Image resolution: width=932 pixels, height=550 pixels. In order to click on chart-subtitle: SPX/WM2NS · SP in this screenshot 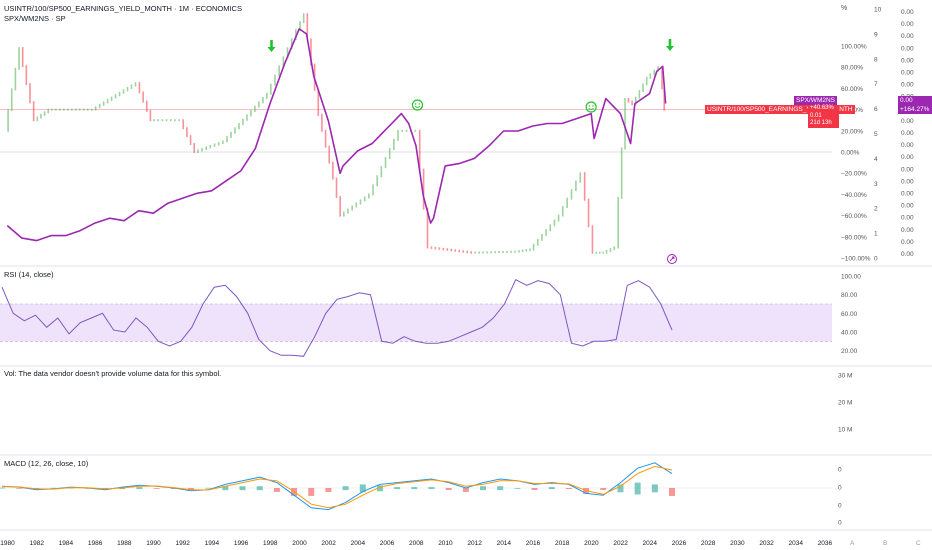, I will do `click(35, 18)`.